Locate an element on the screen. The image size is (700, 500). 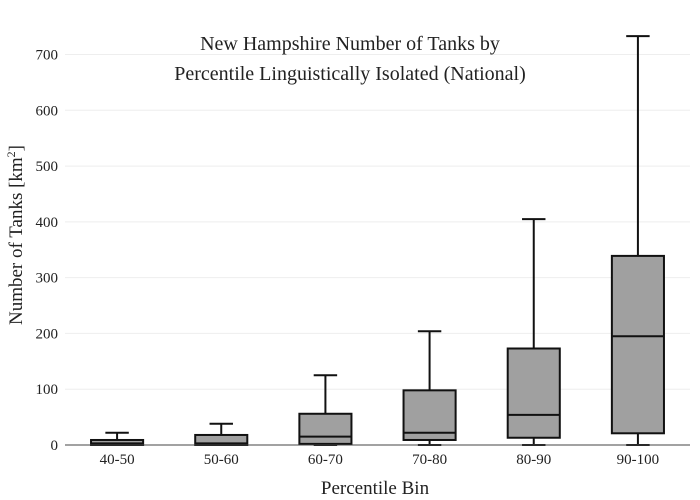
y-tick-label: 700 is located at coordinates (47, 56).